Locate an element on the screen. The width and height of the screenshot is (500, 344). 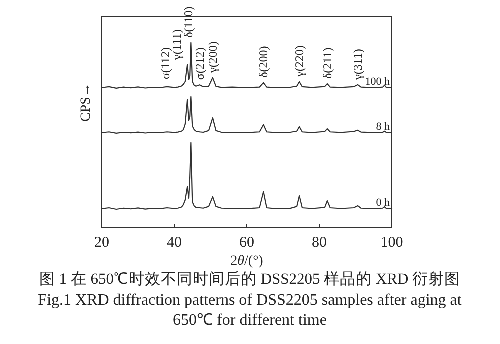
annotation: γ(220) is located at coordinates (299, 62).